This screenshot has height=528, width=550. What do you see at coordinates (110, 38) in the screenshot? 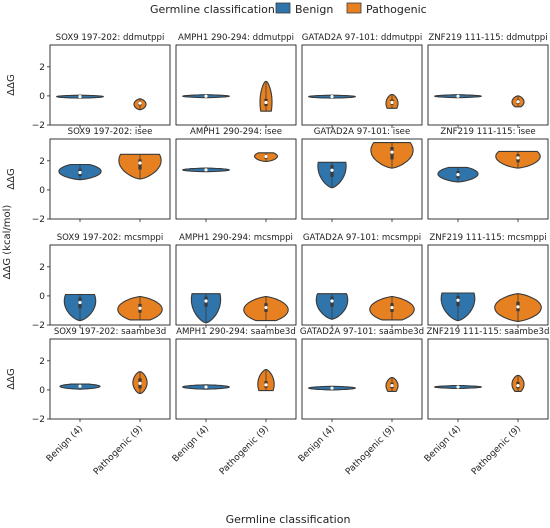
I see `panel-title: SOX9 197-202: ddmutppi` at bounding box center [110, 38].